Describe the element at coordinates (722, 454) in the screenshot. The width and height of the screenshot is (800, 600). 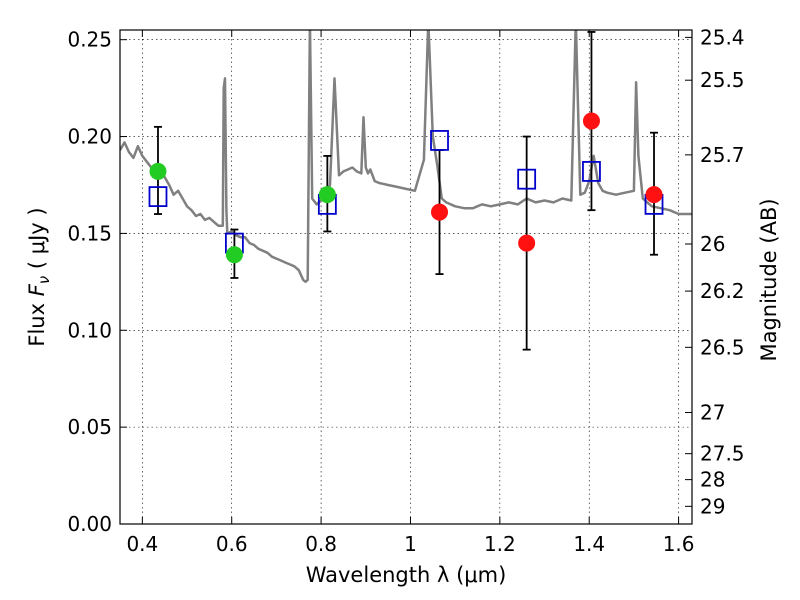
I see `right-tick-label: 27.5` at that location.